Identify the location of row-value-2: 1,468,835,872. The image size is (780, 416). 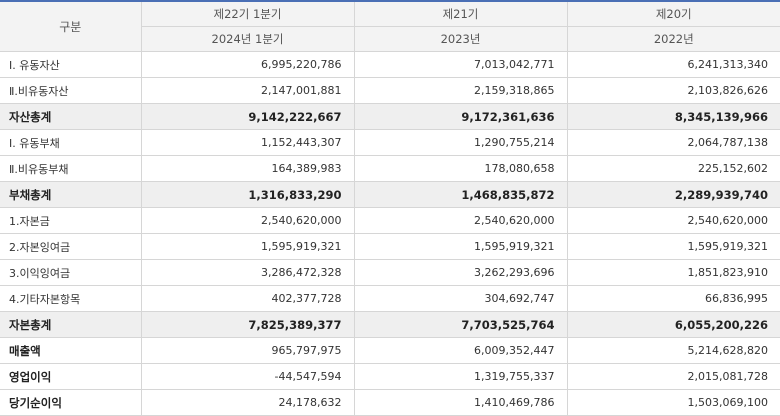
(460, 194).